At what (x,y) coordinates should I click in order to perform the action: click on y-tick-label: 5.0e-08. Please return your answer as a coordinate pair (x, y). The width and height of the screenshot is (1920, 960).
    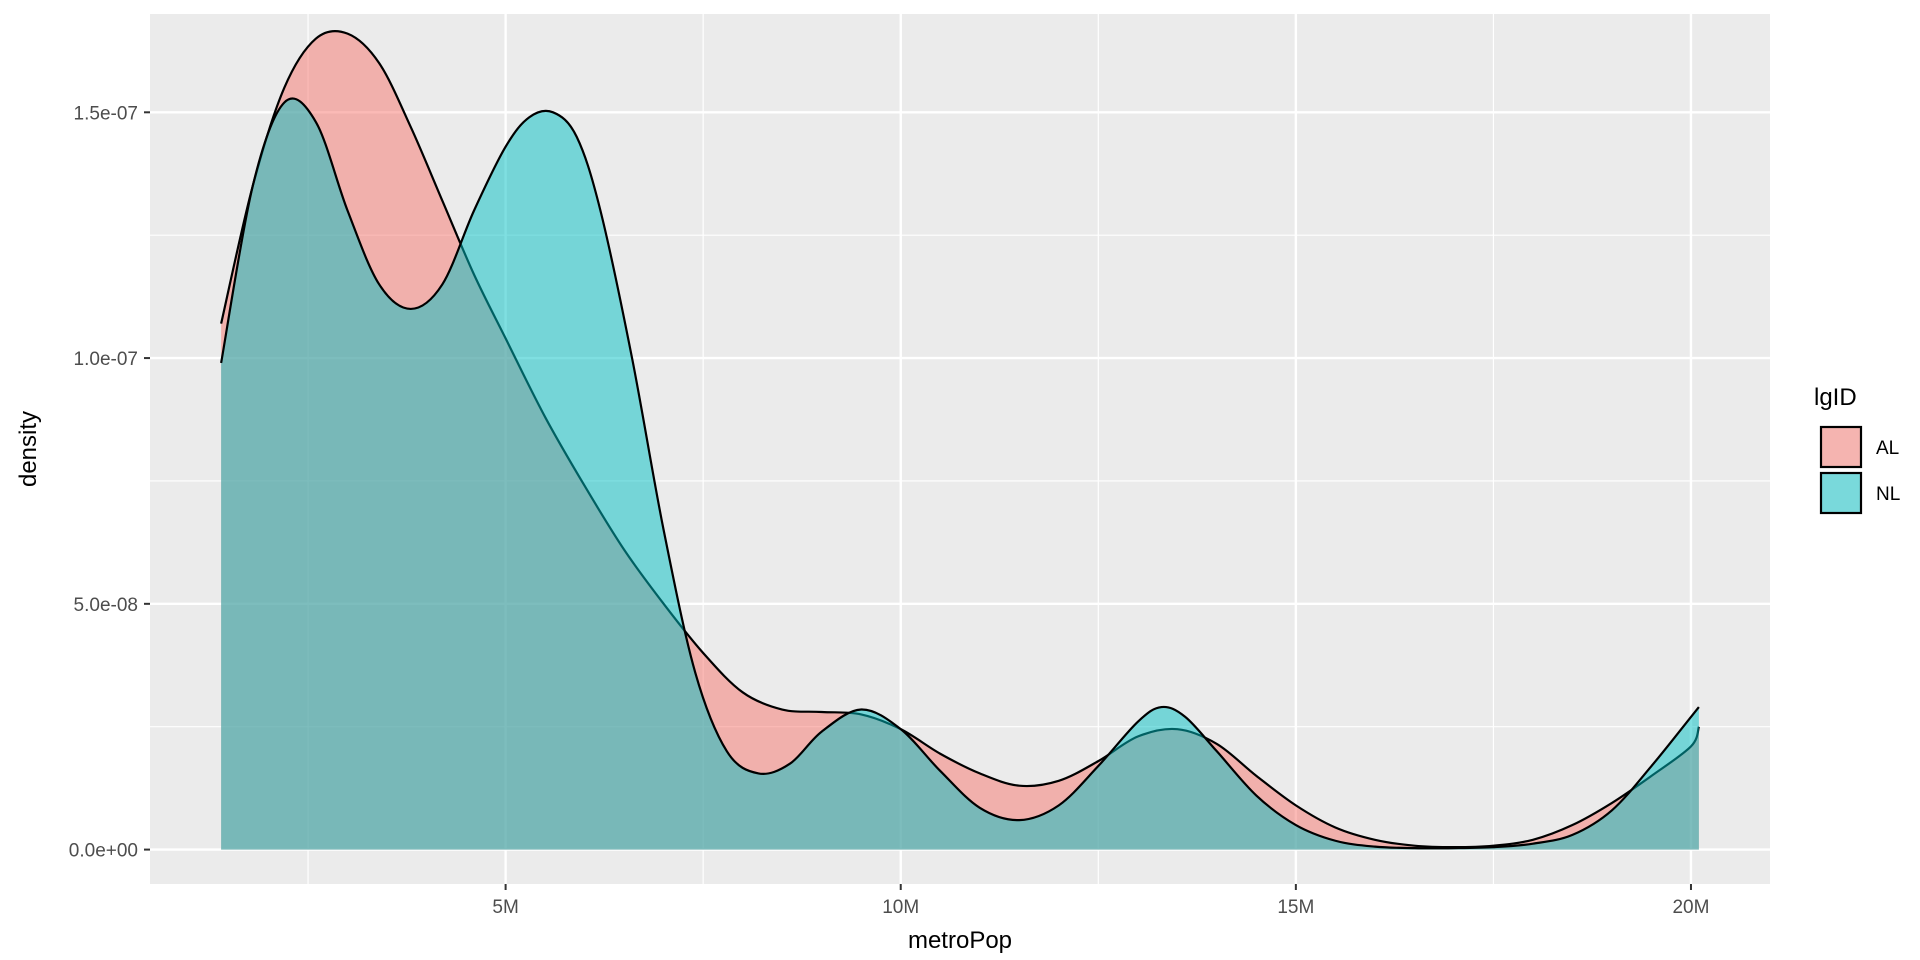
    Looking at the image, I should click on (106, 605).